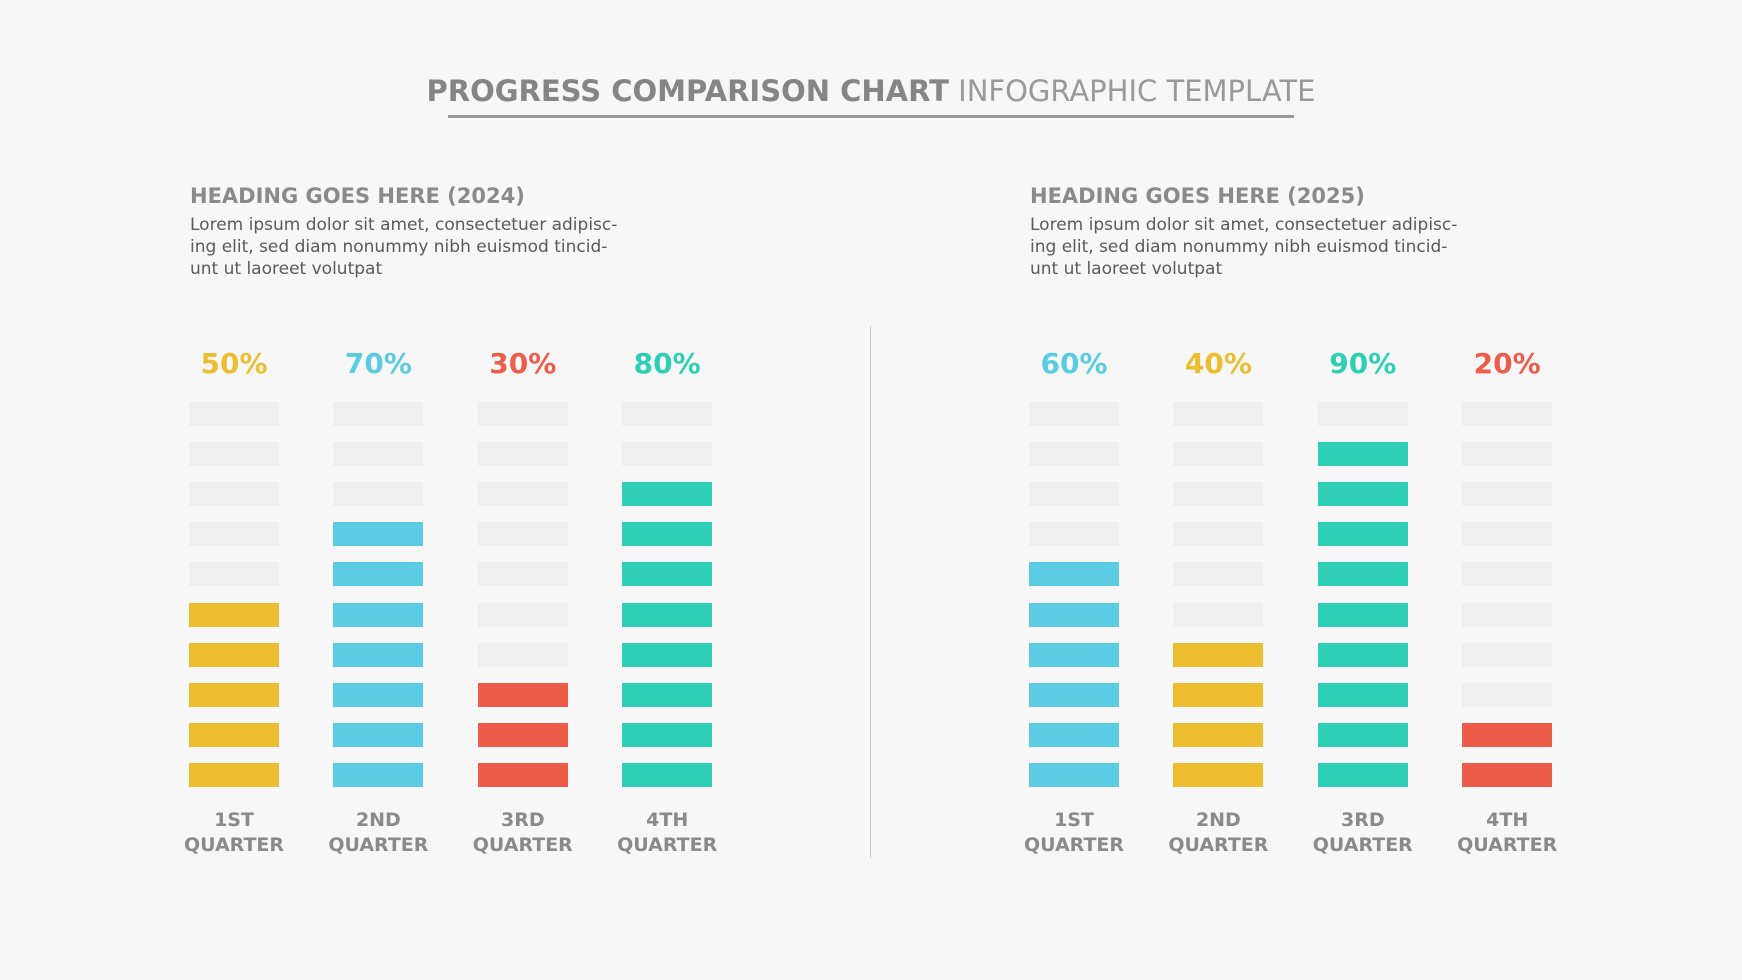  I want to click on heading: HEADING GOES HERE (2025), so click(1197, 196).